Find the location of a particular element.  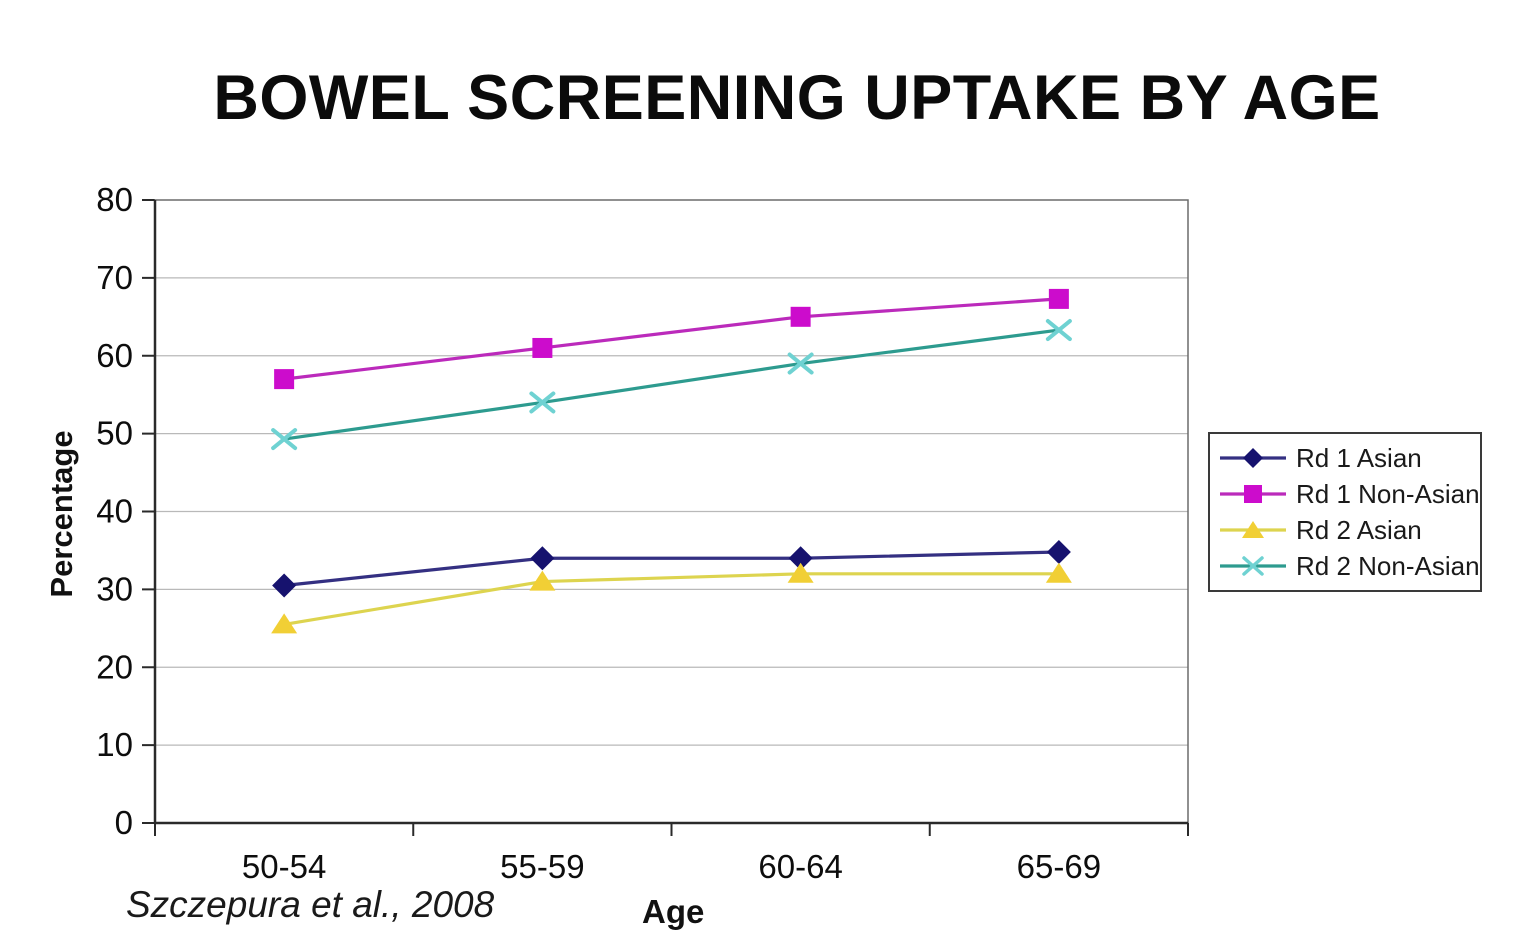

y-tick-label: 40 is located at coordinates (114, 511).